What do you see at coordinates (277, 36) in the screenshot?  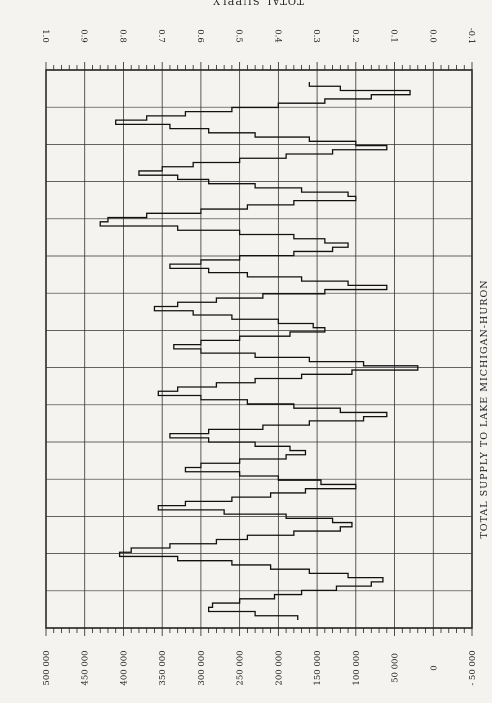 I see `top-axis-tick-label: 0.4` at bounding box center [277, 36].